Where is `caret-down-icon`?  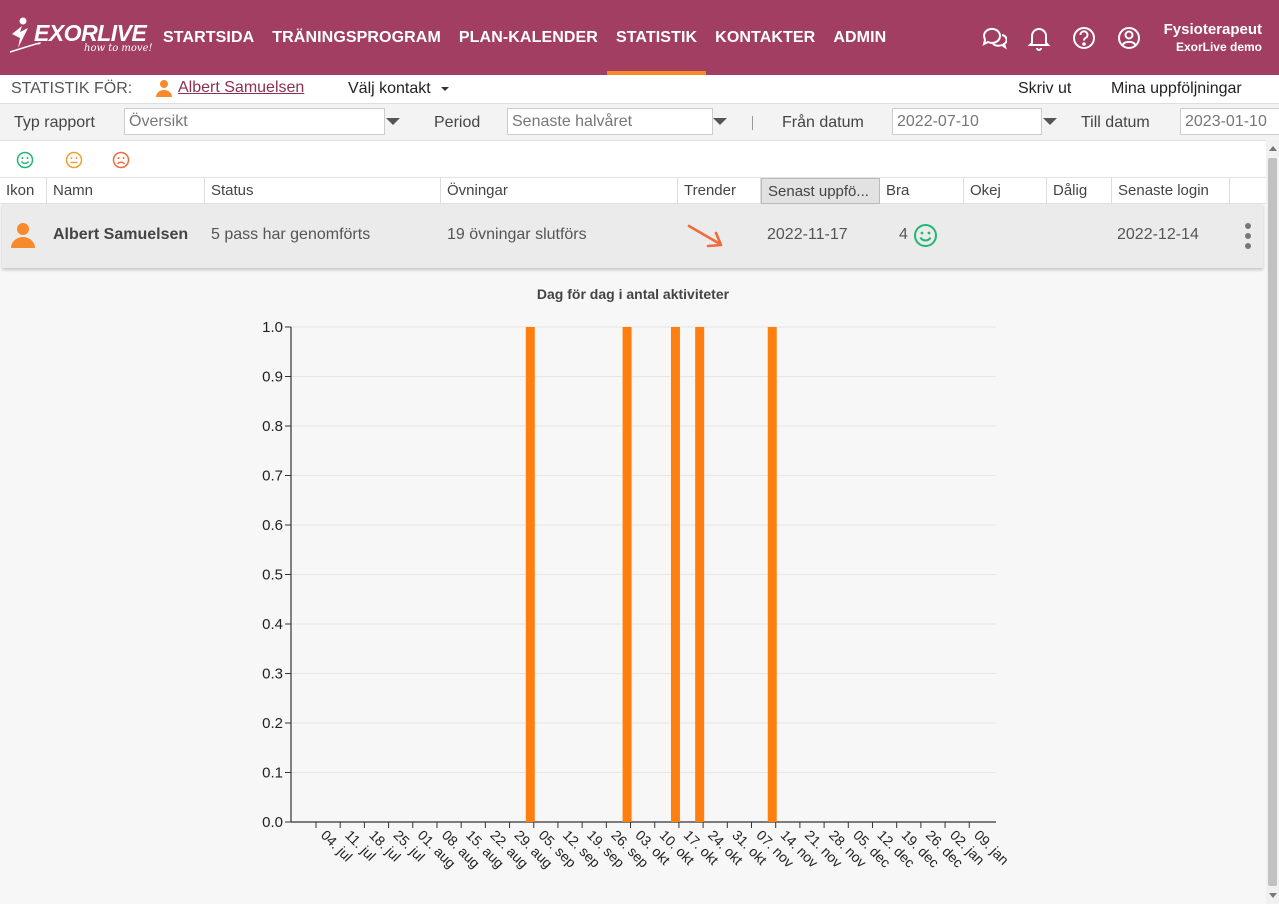 caret-down-icon is located at coordinates (445, 88).